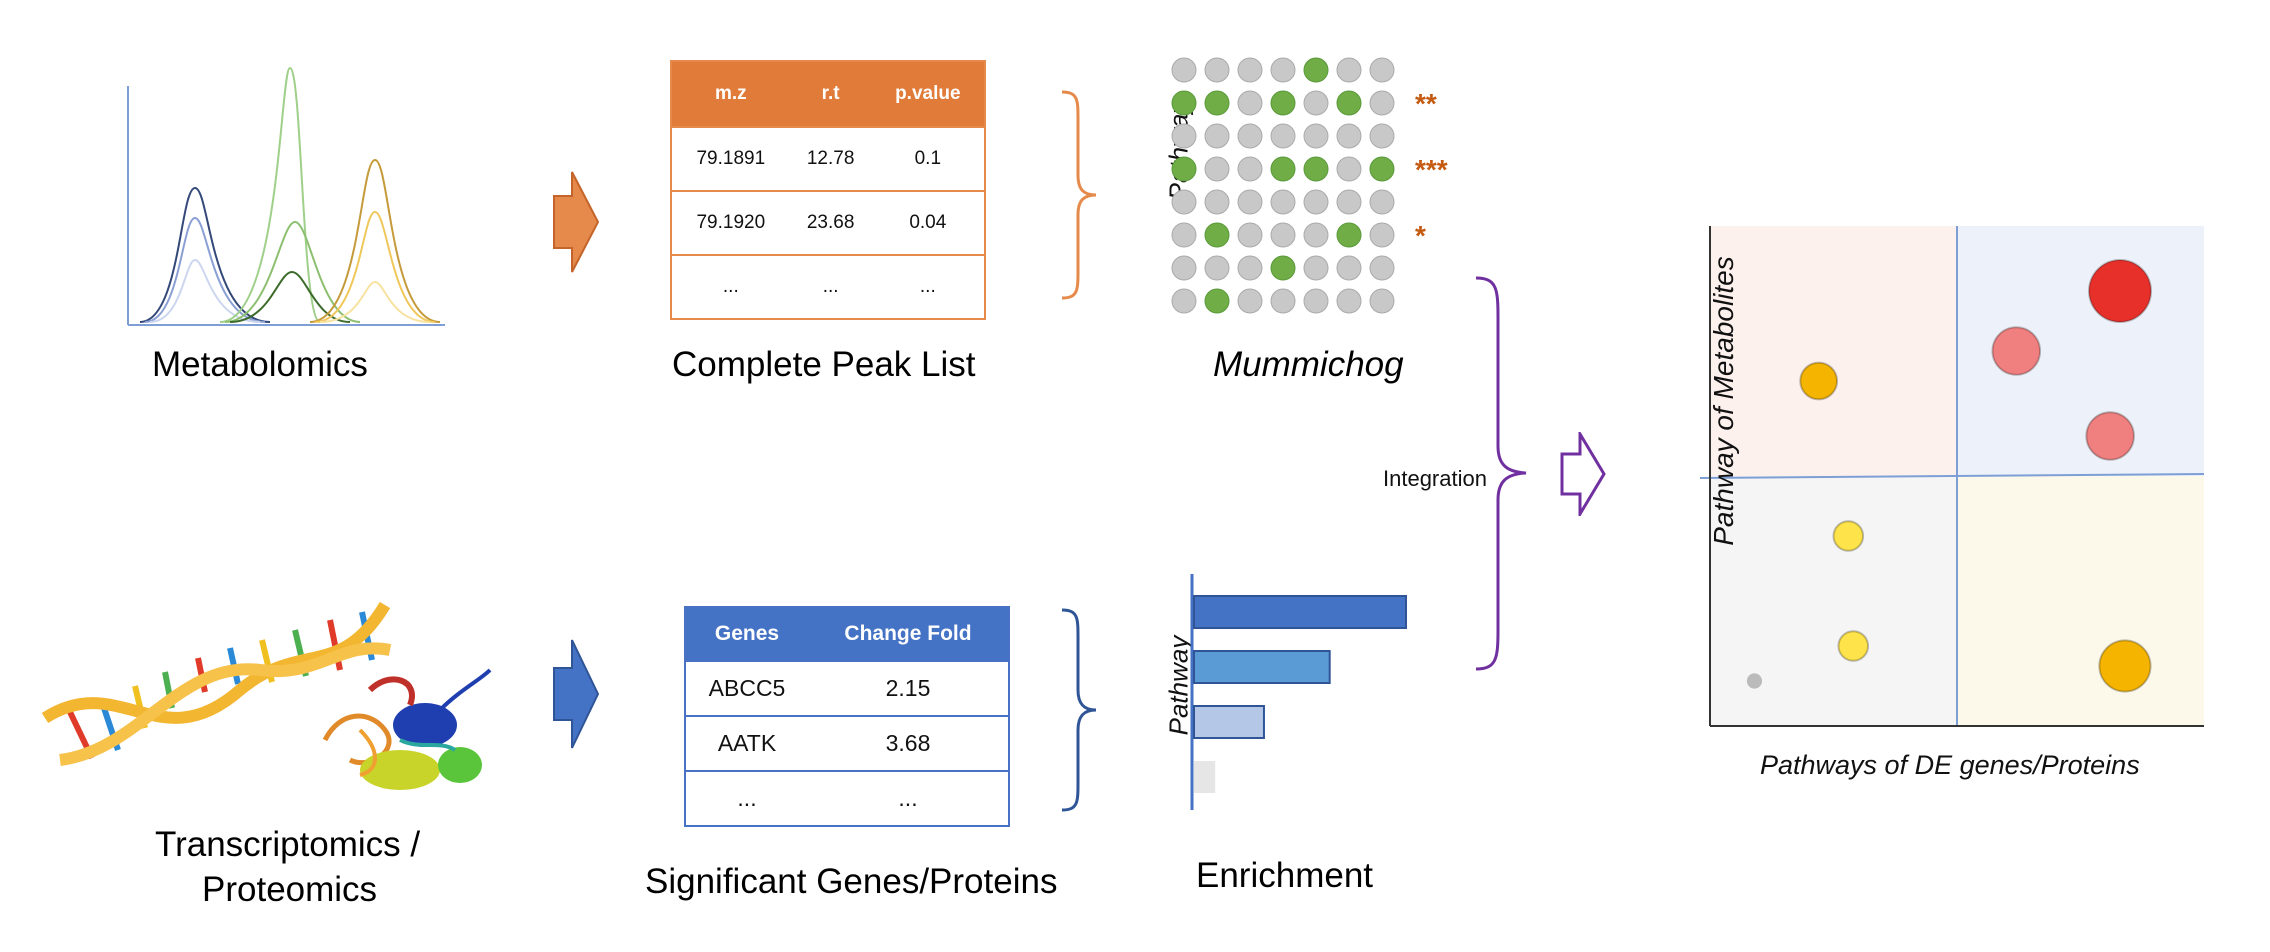 The height and width of the screenshot is (952, 2270). I want to click on table-row: ABCC5 2.15, so click(847, 688).